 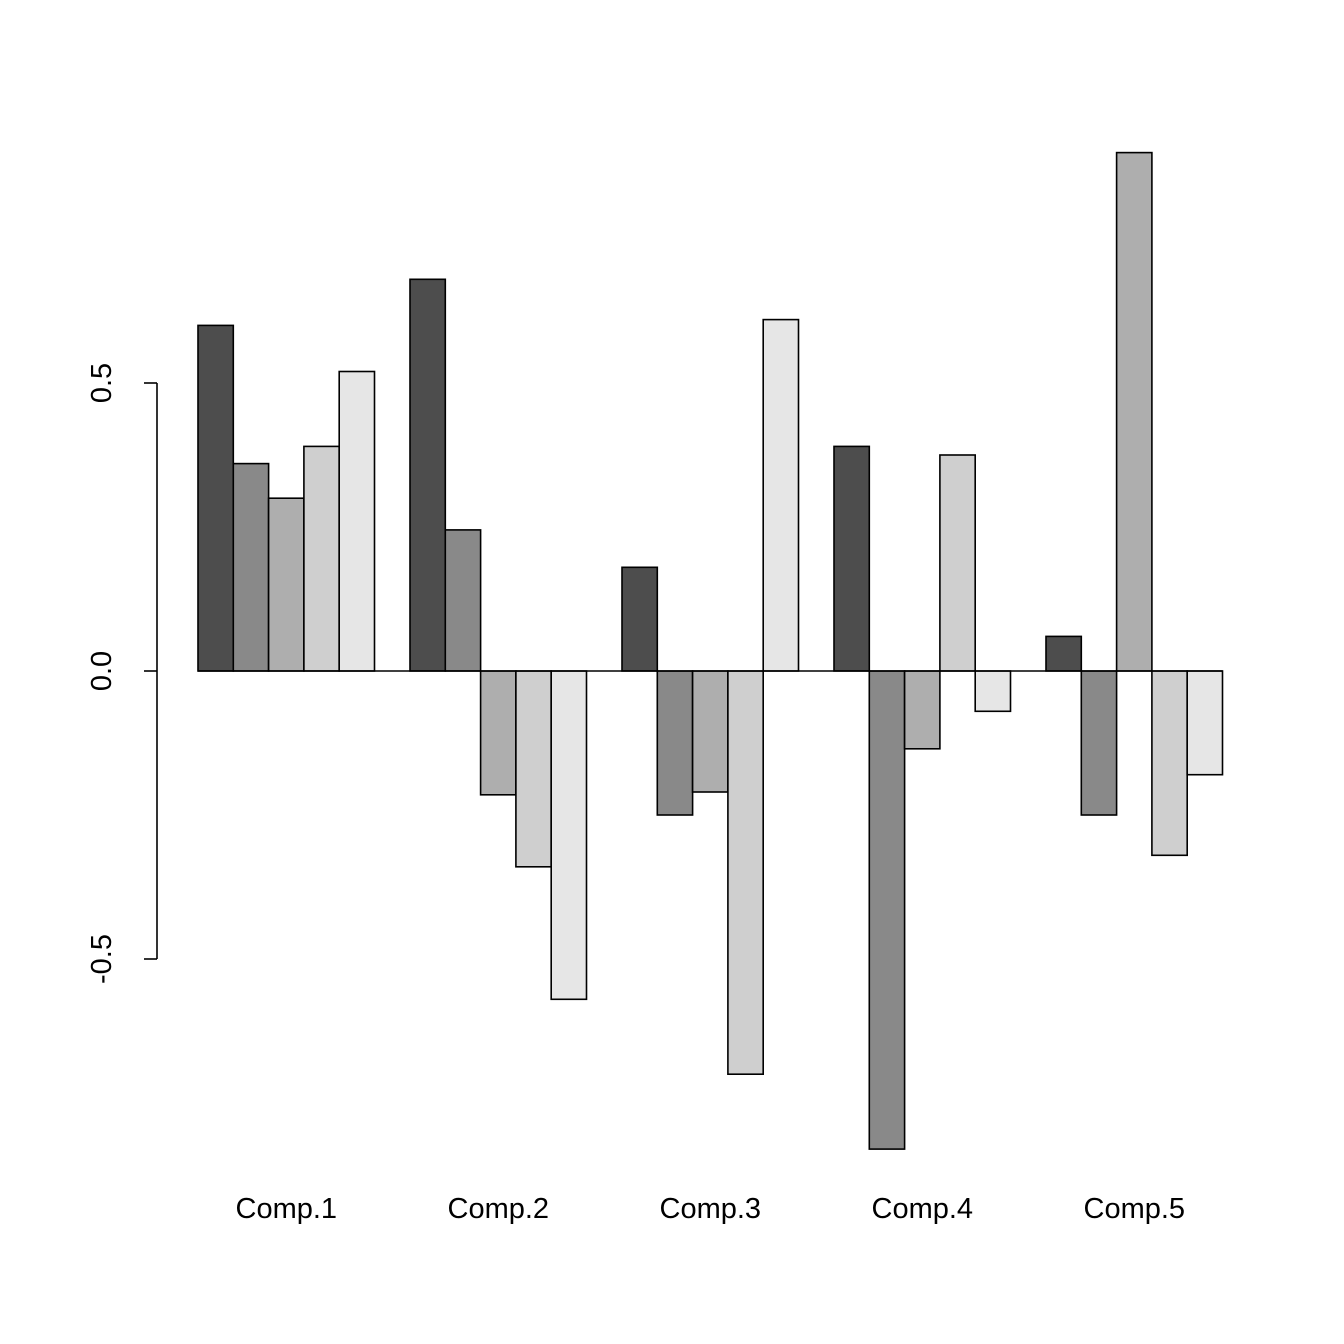 I want to click on bar-comp-4-s2, so click(x=887, y=910).